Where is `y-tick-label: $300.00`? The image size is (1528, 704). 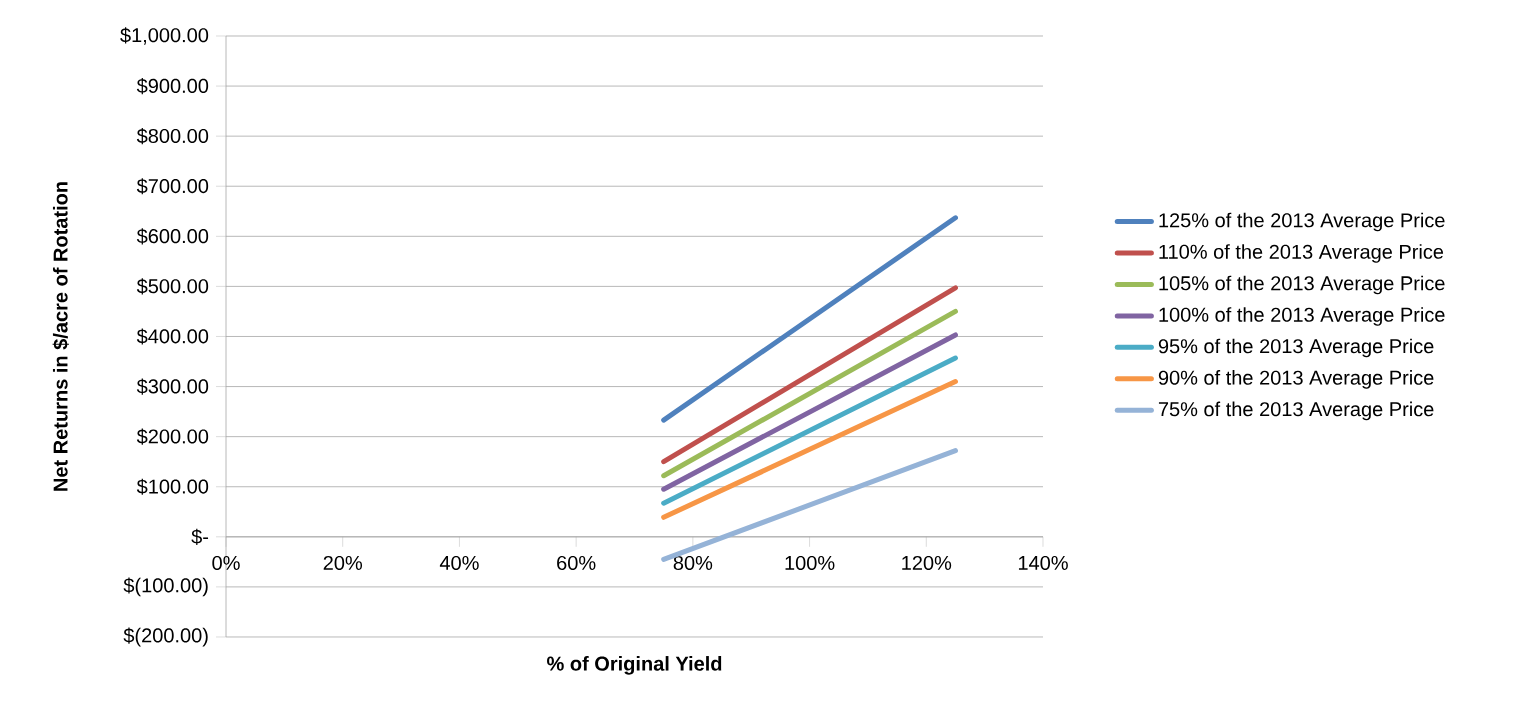 y-tick-label: $300.00 is located at coordinates (172, 386).